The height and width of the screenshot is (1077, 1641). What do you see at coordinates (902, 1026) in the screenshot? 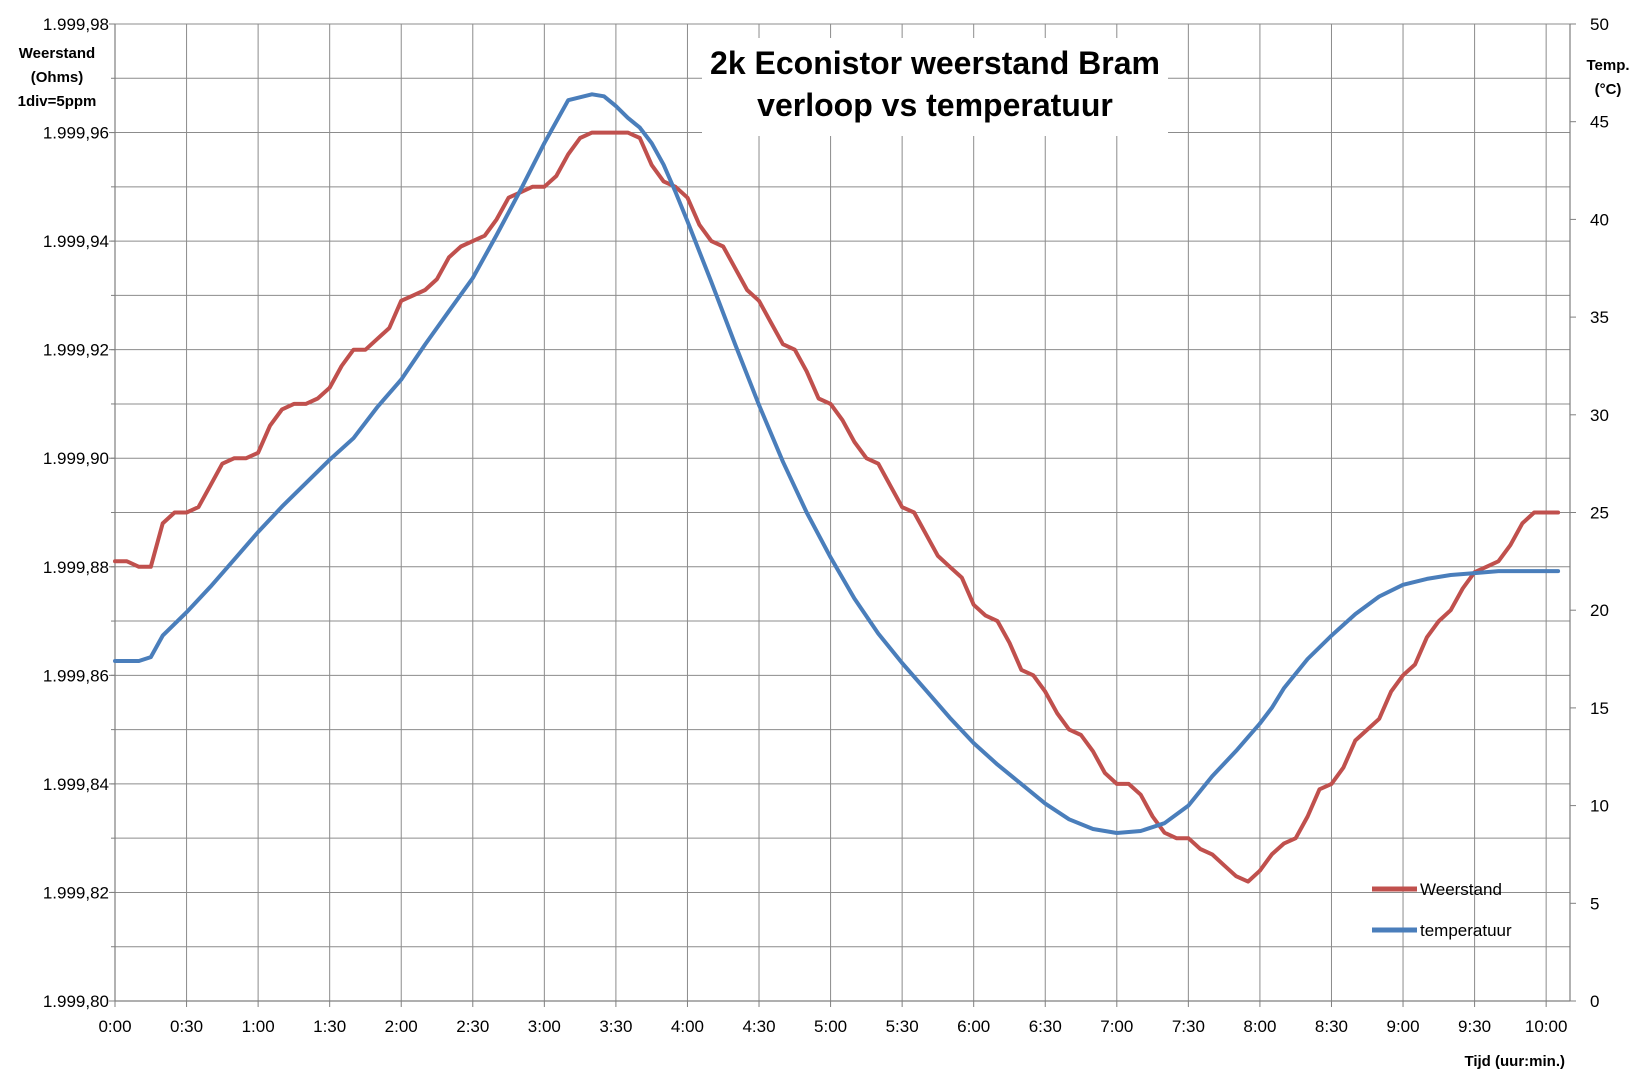
I see `x-tick-label: 5:30` at bounding box center [902, 1026].